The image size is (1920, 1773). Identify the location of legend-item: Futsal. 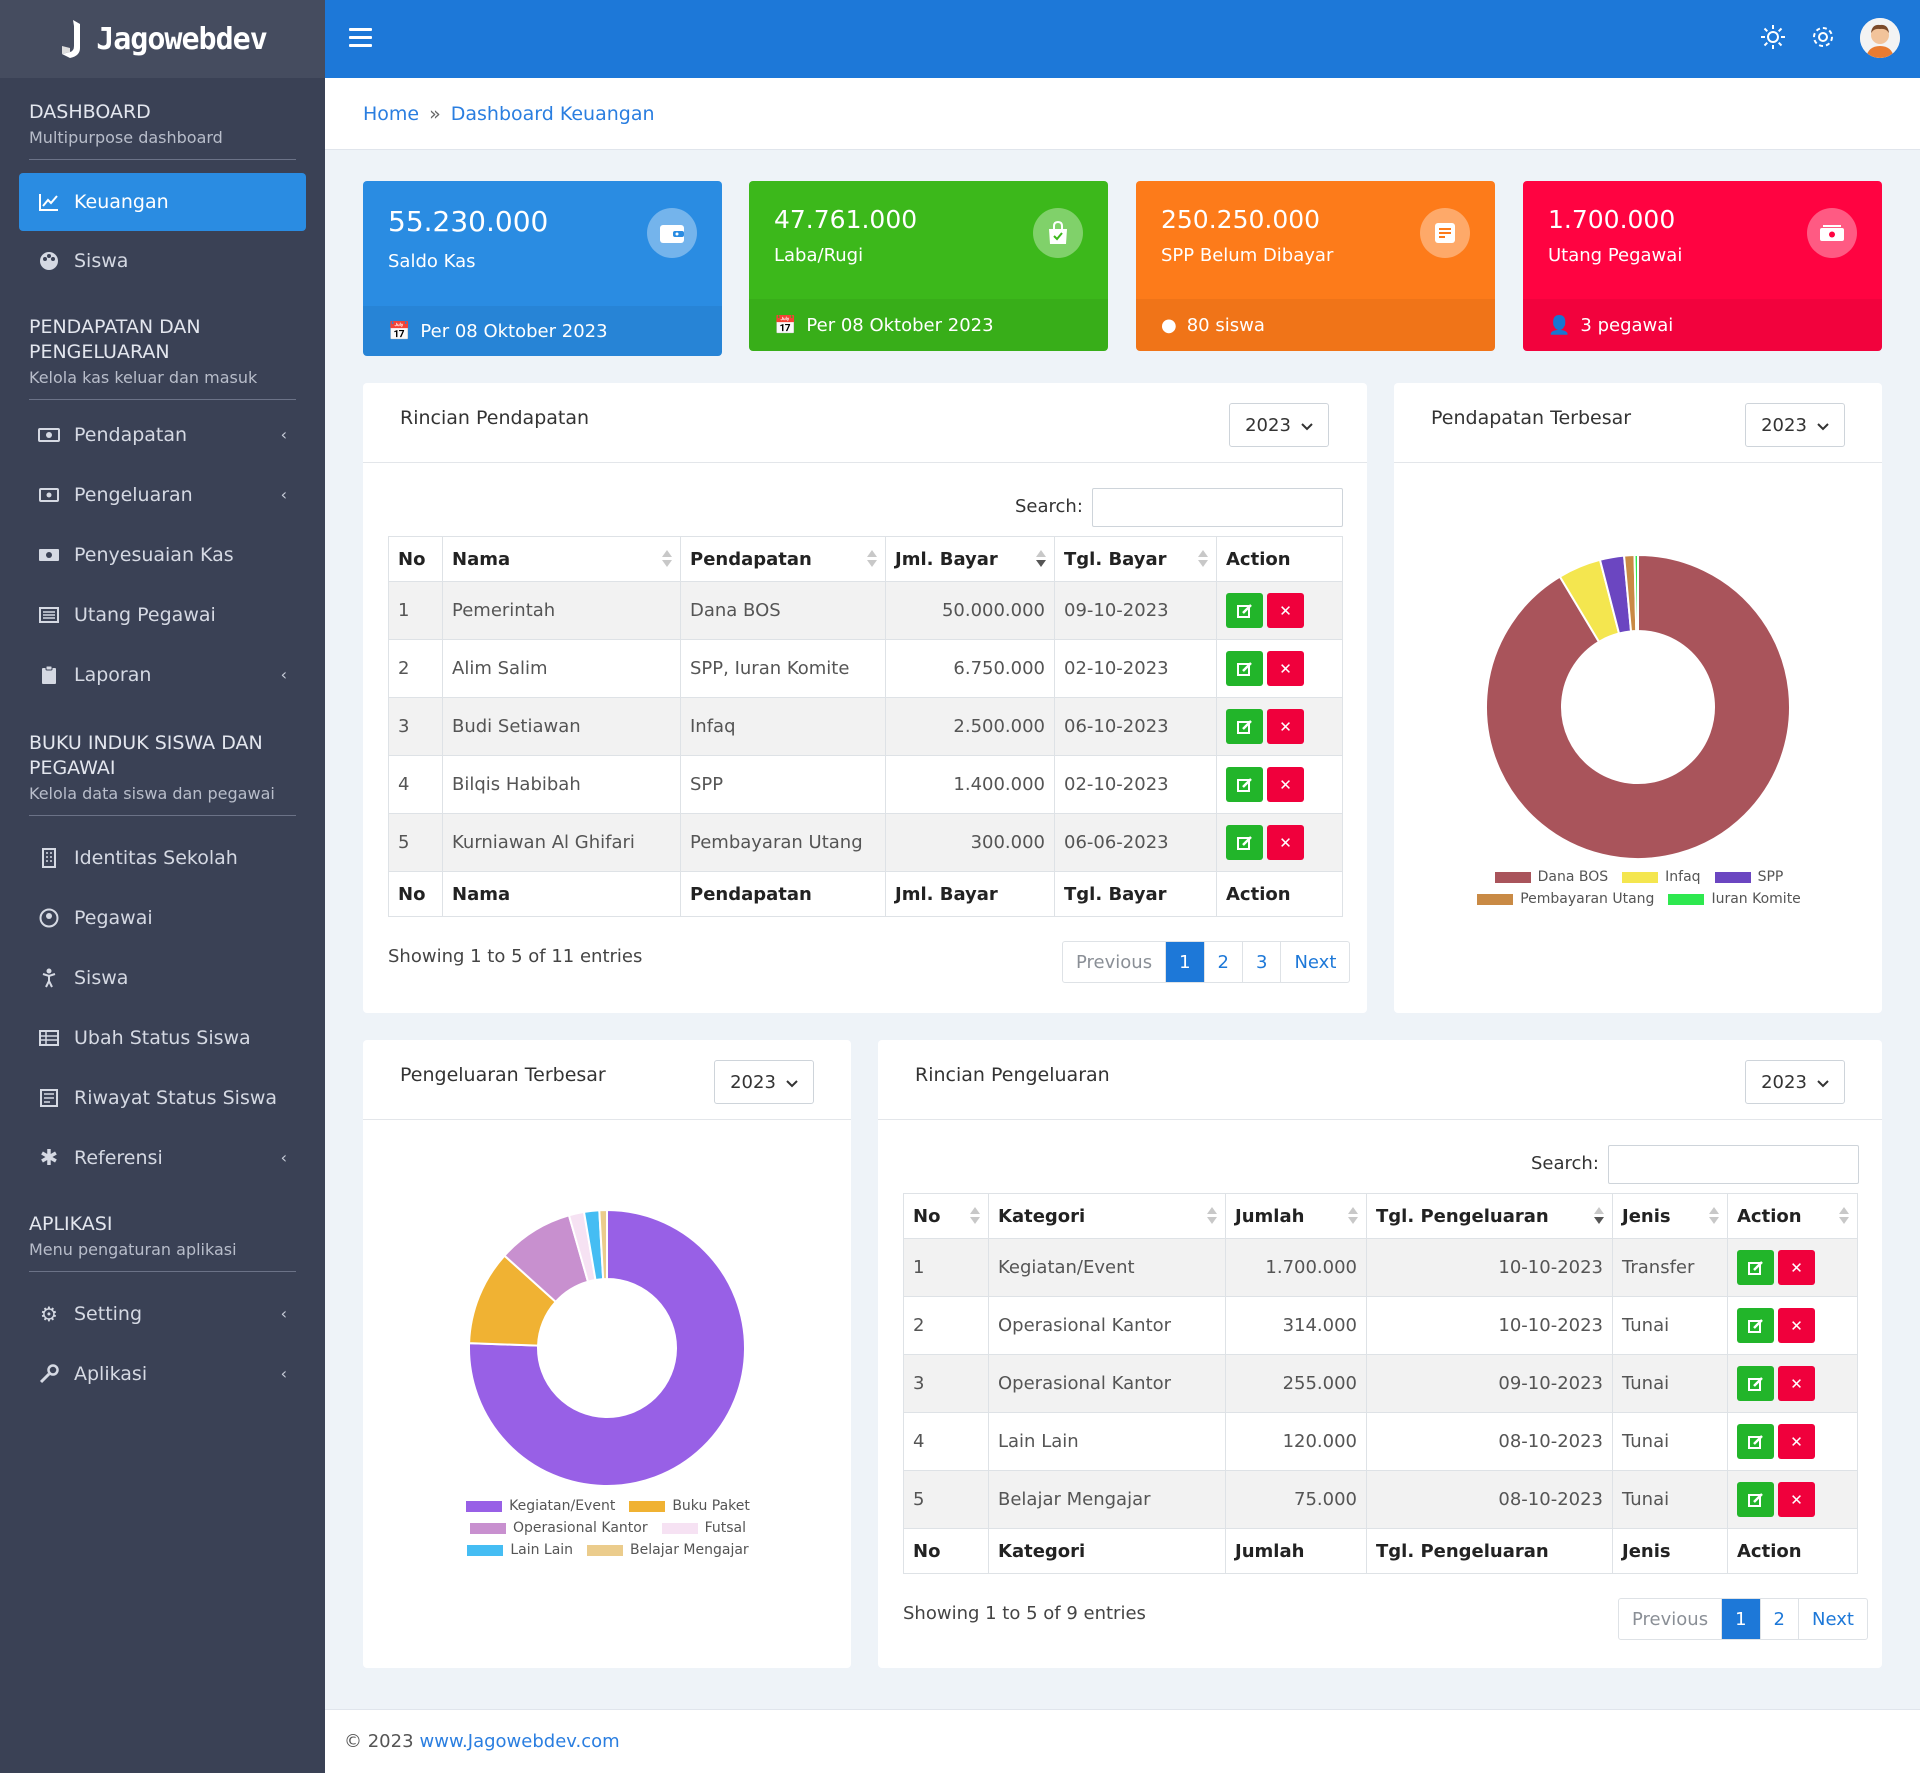
(703, 1528).